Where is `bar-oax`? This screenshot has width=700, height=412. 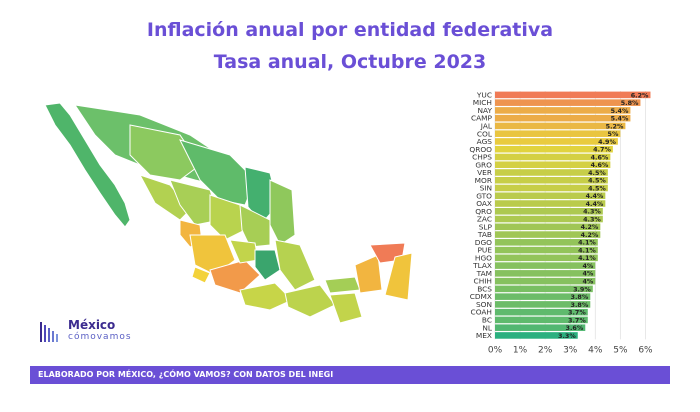
bar-oax is located at coordinates (550, 203).